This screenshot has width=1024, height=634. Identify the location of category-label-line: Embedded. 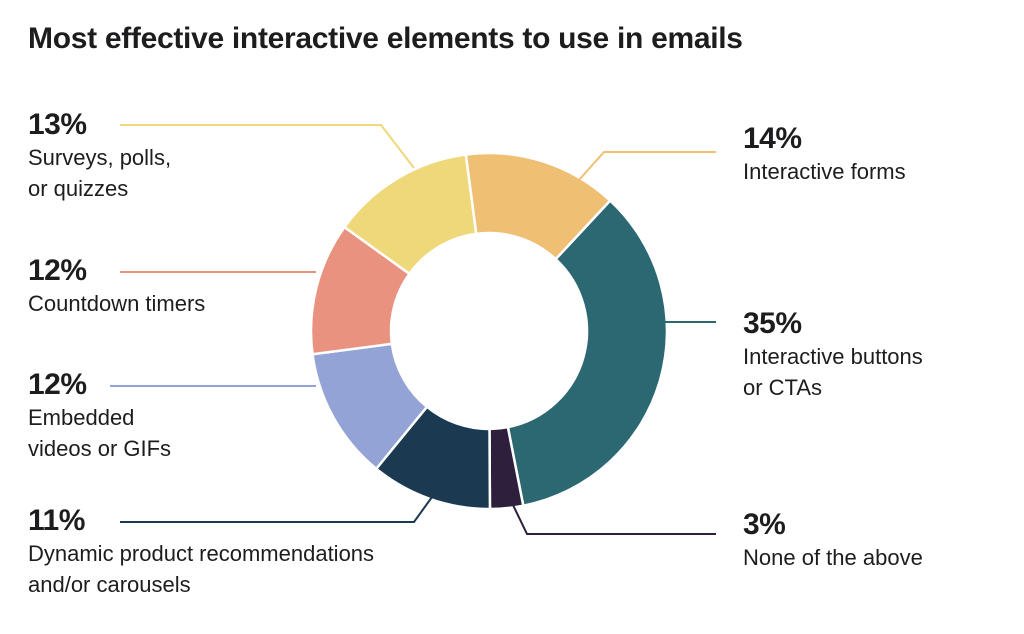
(81, 417).